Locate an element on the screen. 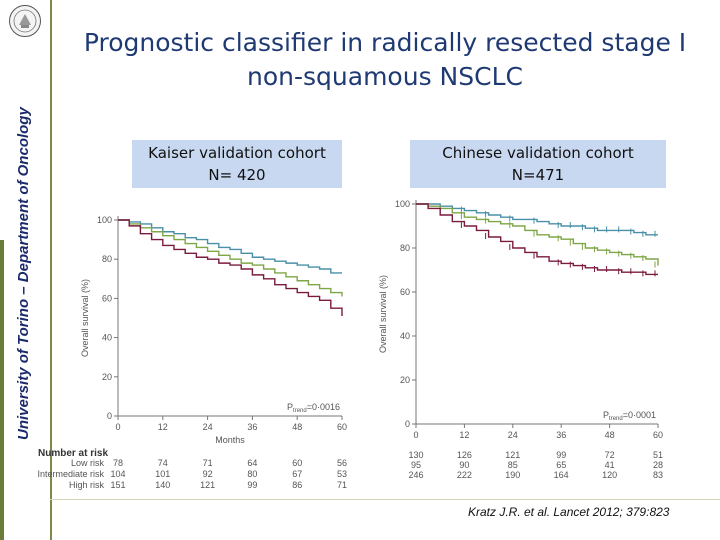 The height and width of the screenshot is (540, 720). chinese-cohort-n: N=471 is located at coordinates (538, 175).